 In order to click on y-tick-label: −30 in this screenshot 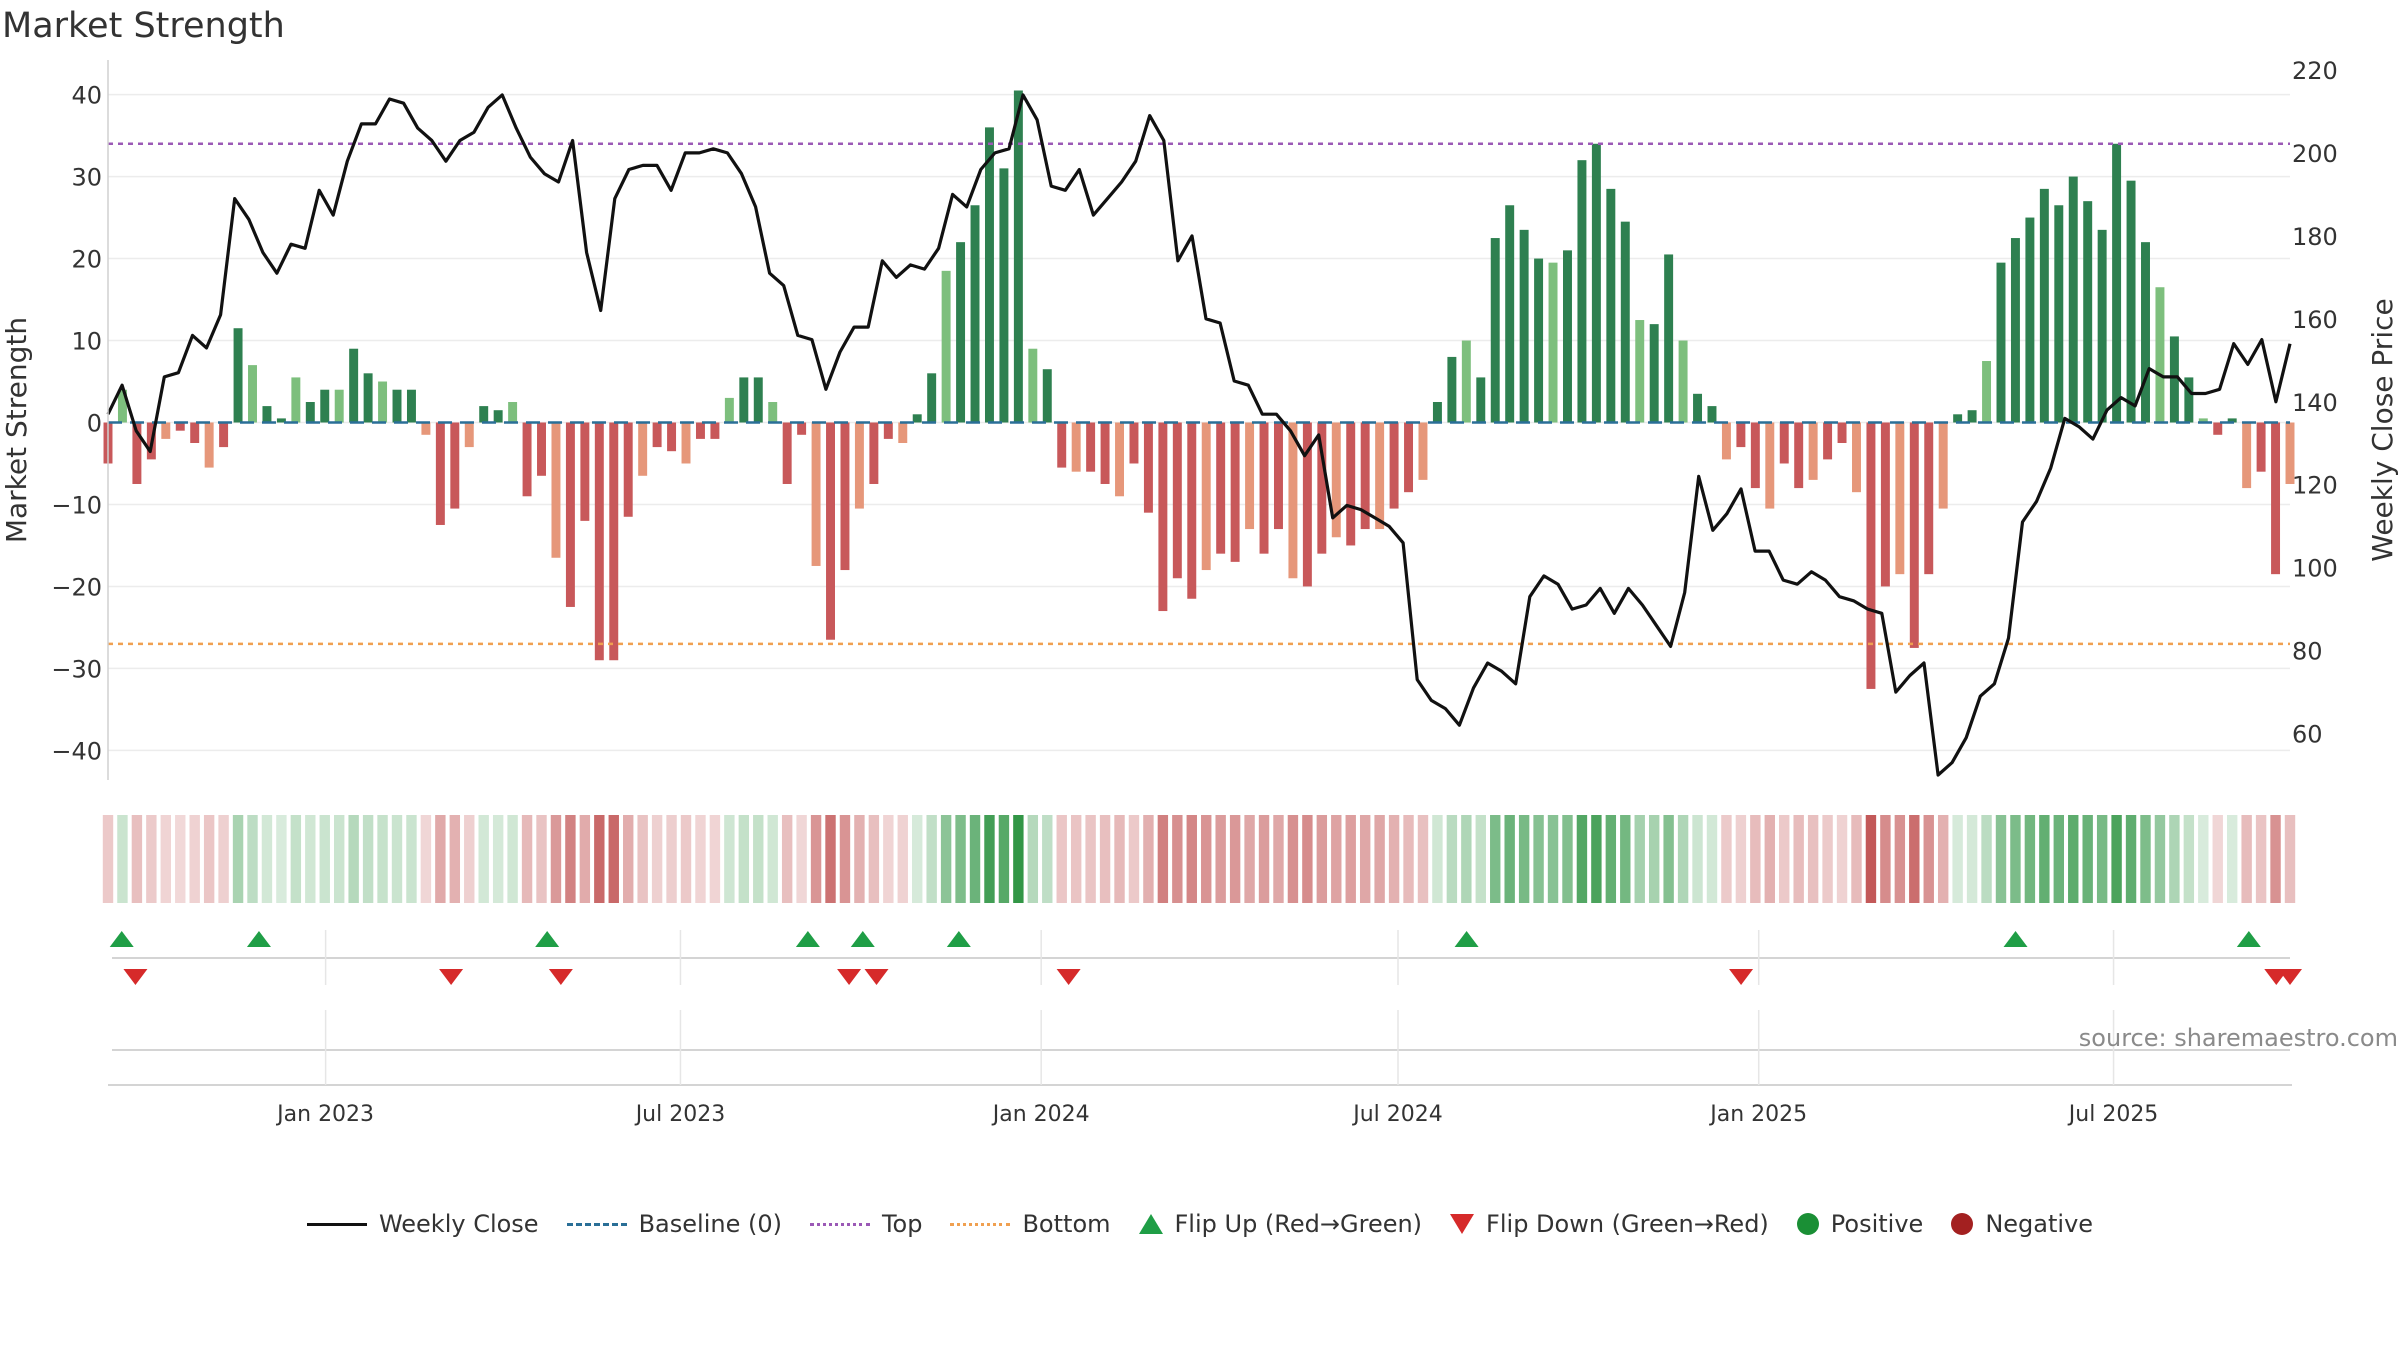, I will do `click(76, 669)`.